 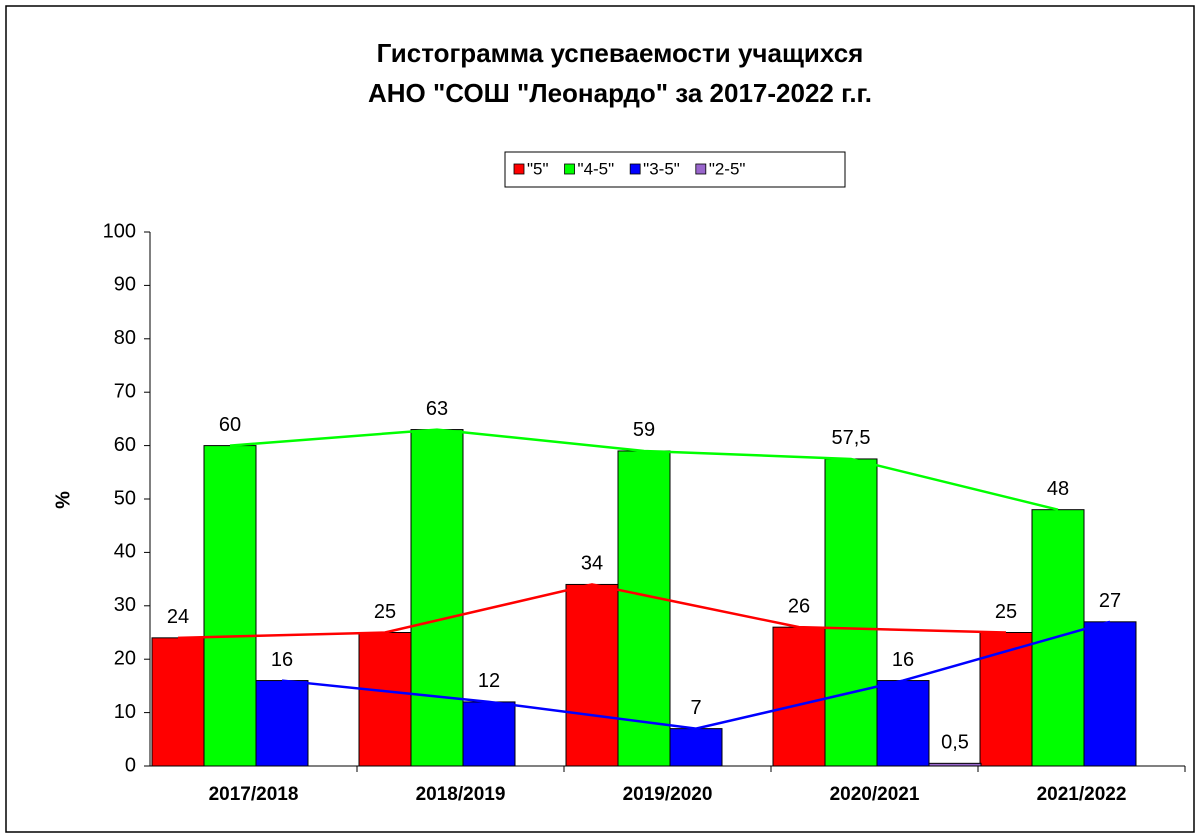 I want to click on data-label: 0,5, so click(x=955, y=743).